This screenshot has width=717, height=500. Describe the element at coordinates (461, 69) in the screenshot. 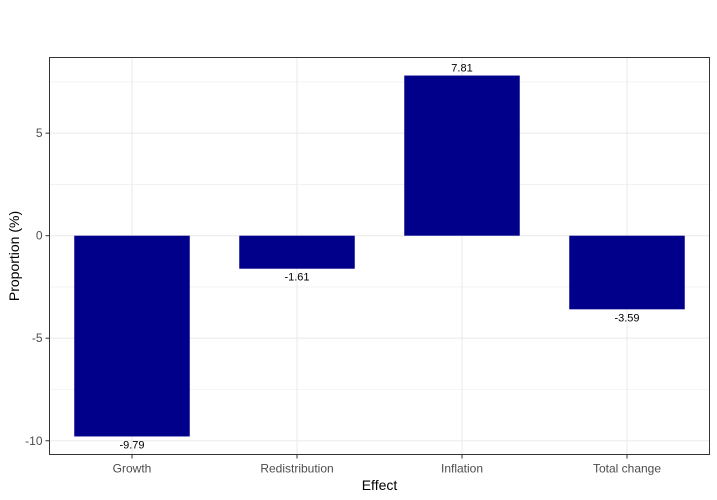

I see `bar-data-label: 7.81` at that location.